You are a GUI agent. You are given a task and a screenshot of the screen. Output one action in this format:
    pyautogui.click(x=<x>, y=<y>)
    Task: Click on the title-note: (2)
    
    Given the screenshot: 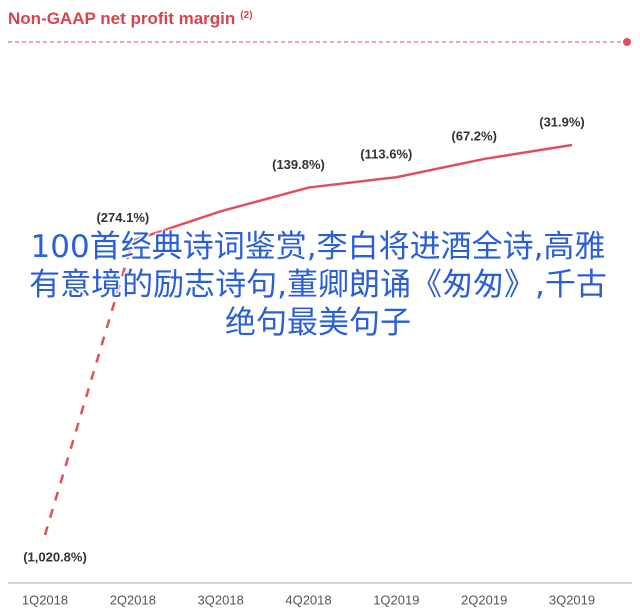 What is the action you would take?
    pyautogui.click(x=246, y=15)
    